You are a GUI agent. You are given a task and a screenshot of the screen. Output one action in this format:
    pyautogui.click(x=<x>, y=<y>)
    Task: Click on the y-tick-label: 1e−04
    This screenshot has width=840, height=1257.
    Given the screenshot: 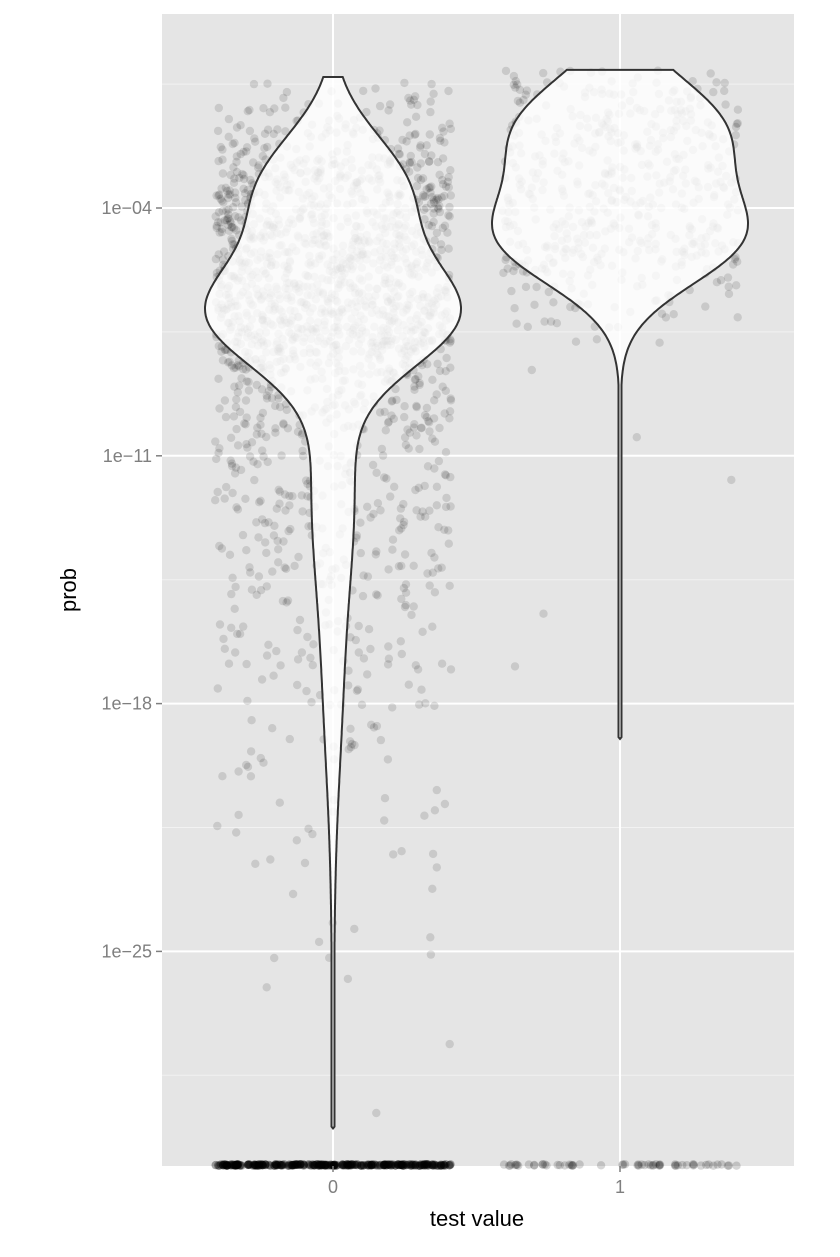 What is the action you would take?
    pyautogui.click(x=126, y=208)
    